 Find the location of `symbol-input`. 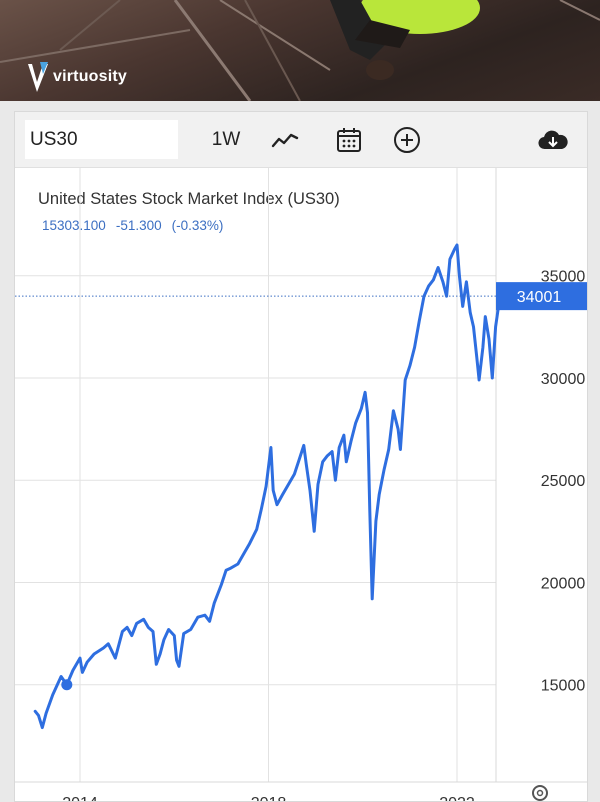

symbol-input is located at coordinates (101, 139).